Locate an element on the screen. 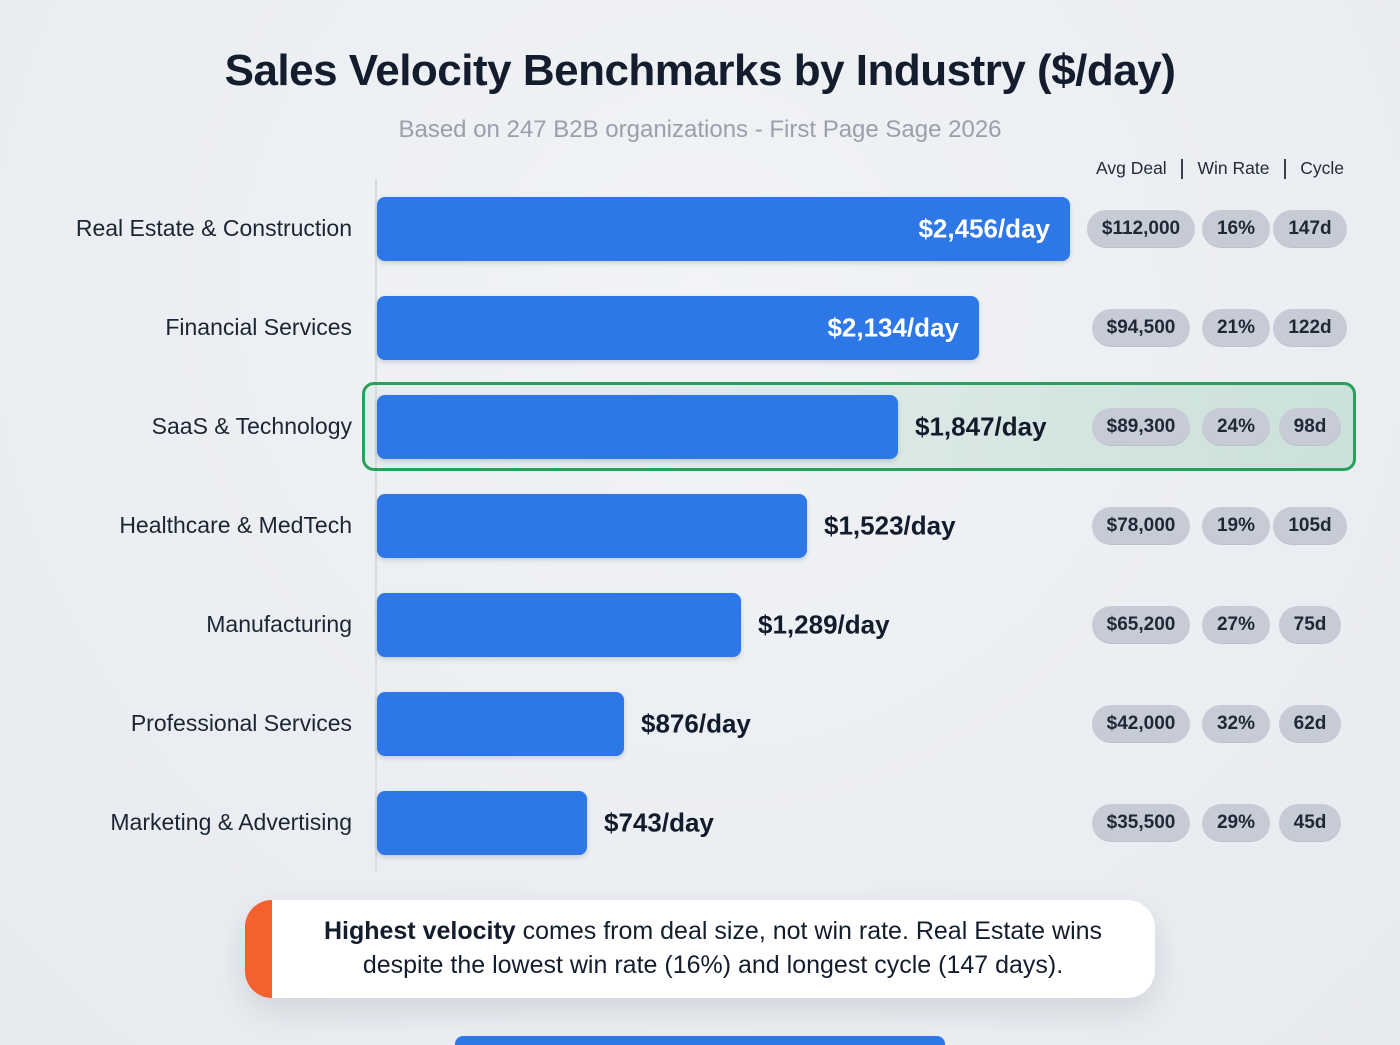  velocity-bar: $1,847/day is located at coordinates (712, 426).